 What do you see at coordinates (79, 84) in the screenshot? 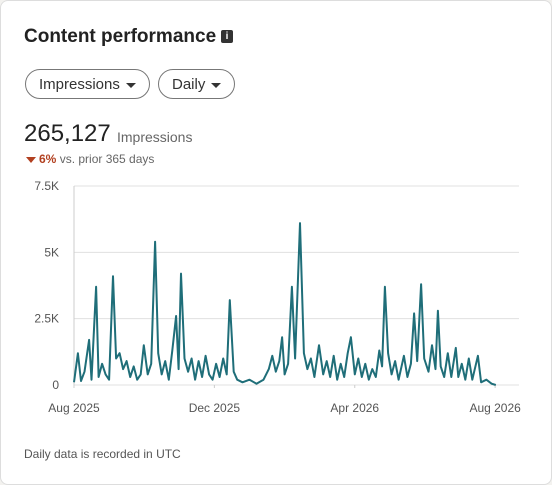
I see `dropdown-label: Impressions` at bounding box center [79, 84].